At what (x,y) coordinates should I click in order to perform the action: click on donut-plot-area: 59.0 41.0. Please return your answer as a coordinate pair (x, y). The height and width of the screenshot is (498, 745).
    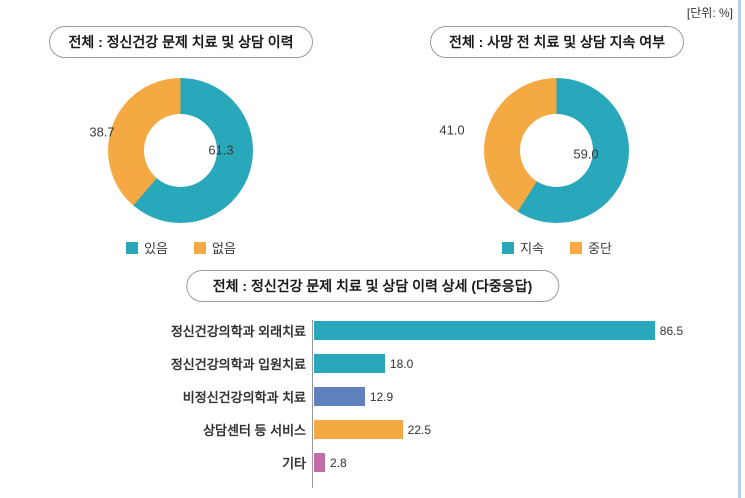
    Looking at the image, I should click on (557, 151).